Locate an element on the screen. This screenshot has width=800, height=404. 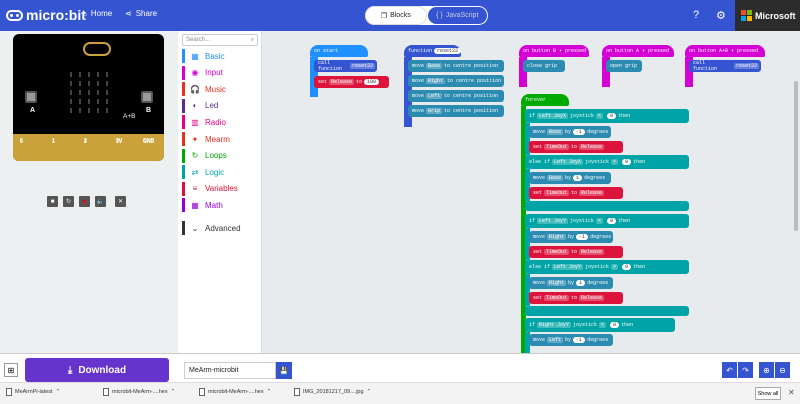
left-joyy-dropdown: Left JoyY is located at coordinates (553, 221).